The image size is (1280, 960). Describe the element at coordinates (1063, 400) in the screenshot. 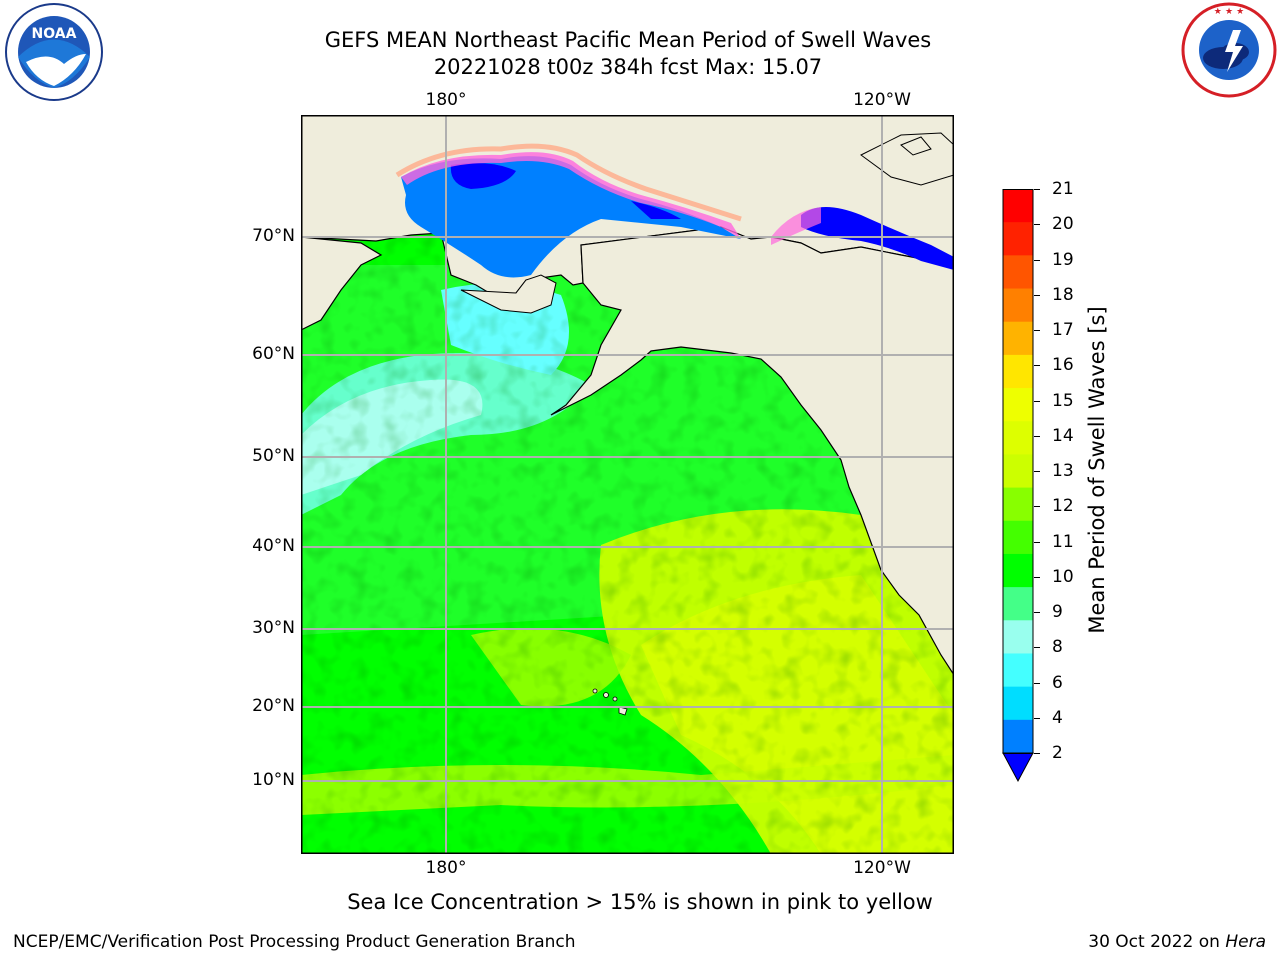

I see `colorbar-tick-label: 15` at that location.